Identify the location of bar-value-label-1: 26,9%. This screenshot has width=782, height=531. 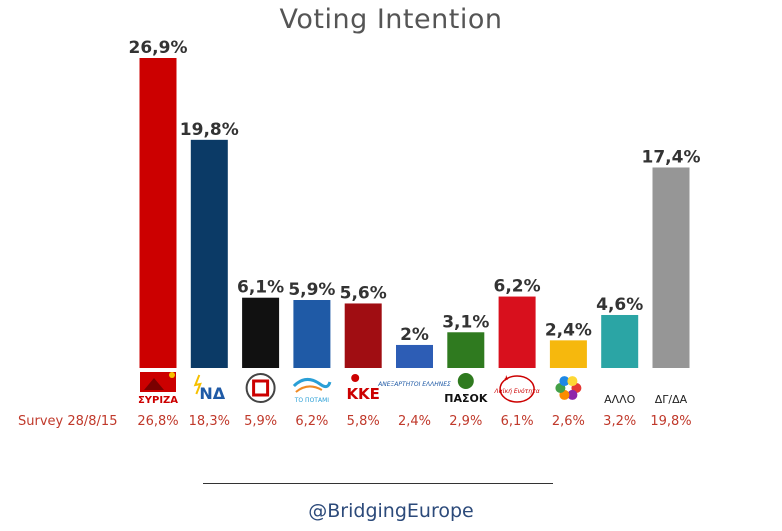
(158, 48).